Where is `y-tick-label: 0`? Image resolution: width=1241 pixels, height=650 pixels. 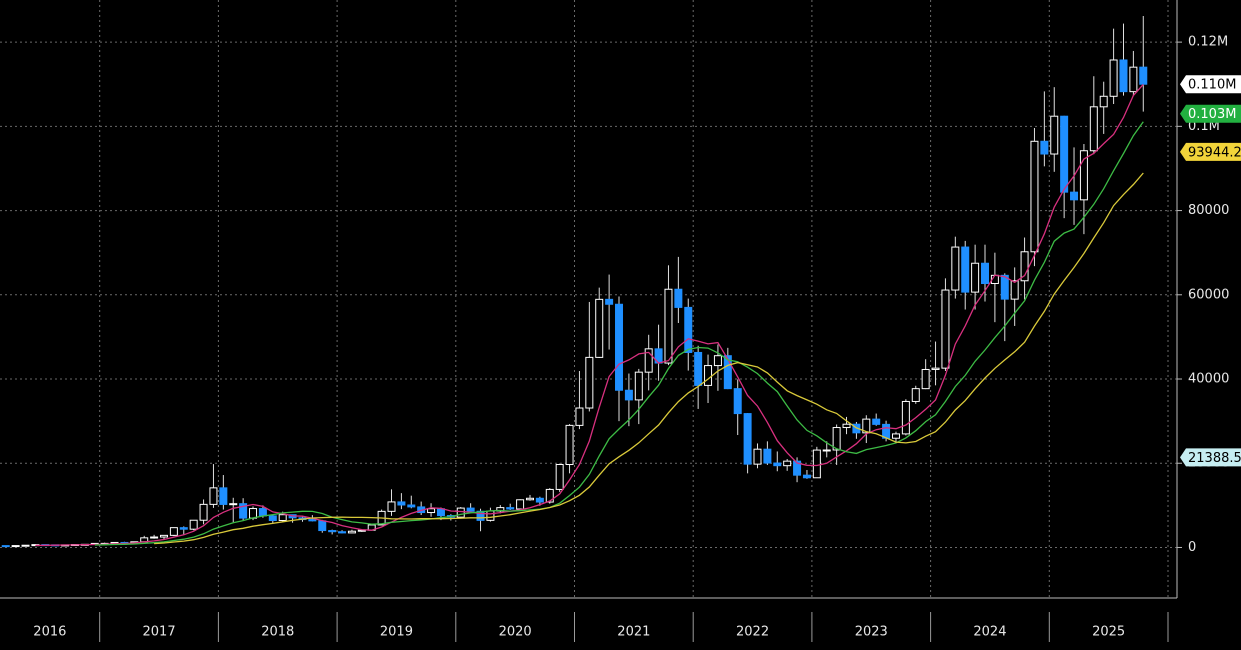
y-tick-label: 0 is located at coordinates (1192, 547).